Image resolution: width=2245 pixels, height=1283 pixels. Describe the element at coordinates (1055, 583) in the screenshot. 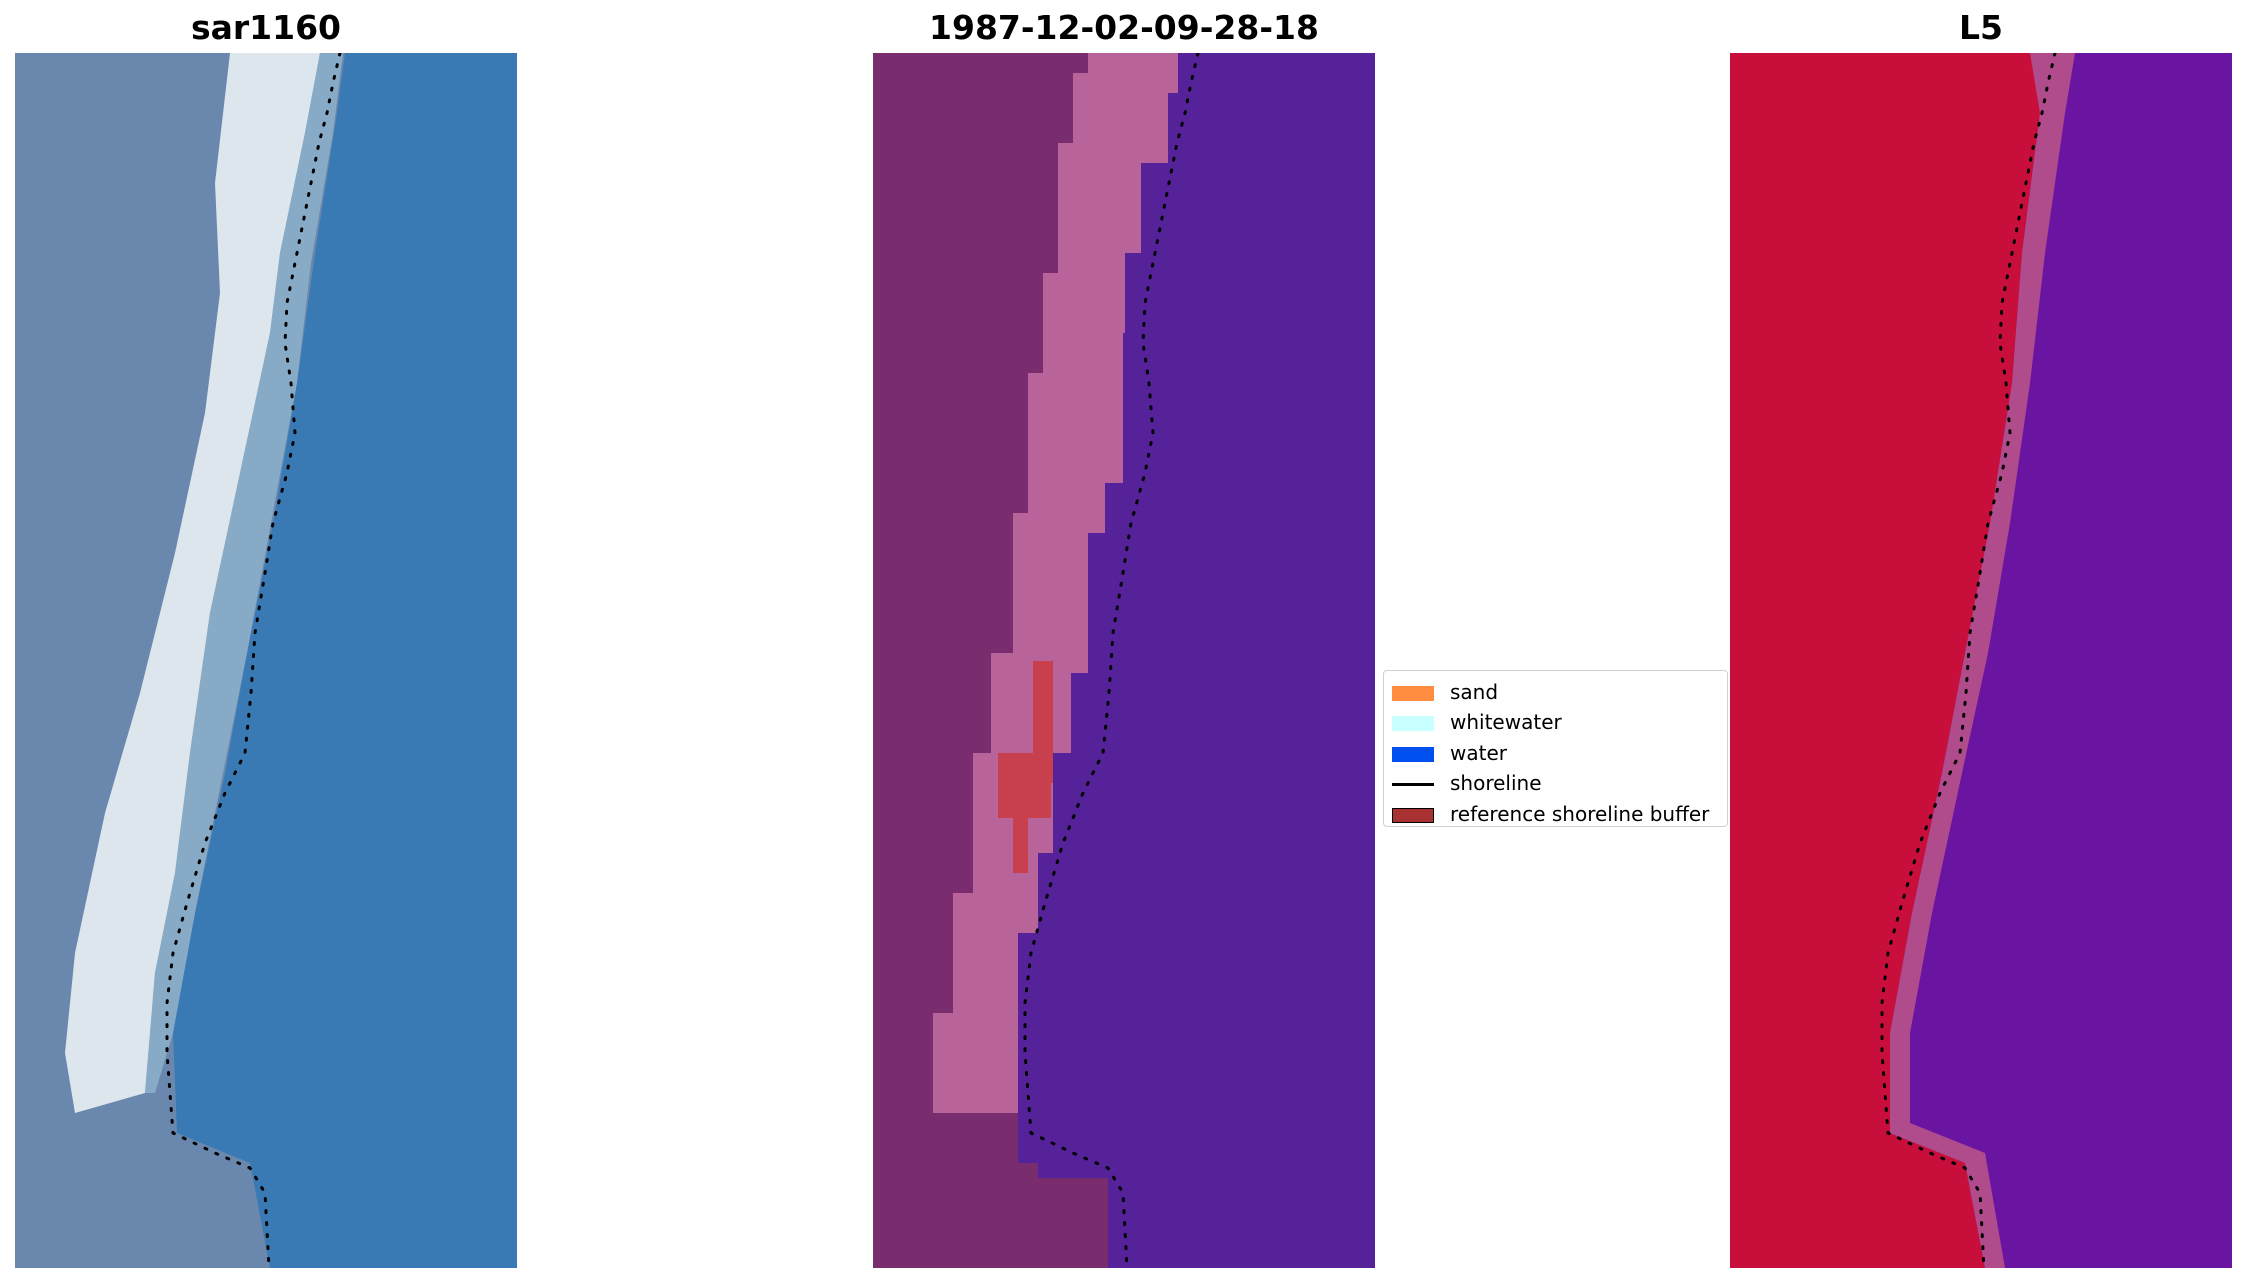

I see `class-whitewater-area` at that location.